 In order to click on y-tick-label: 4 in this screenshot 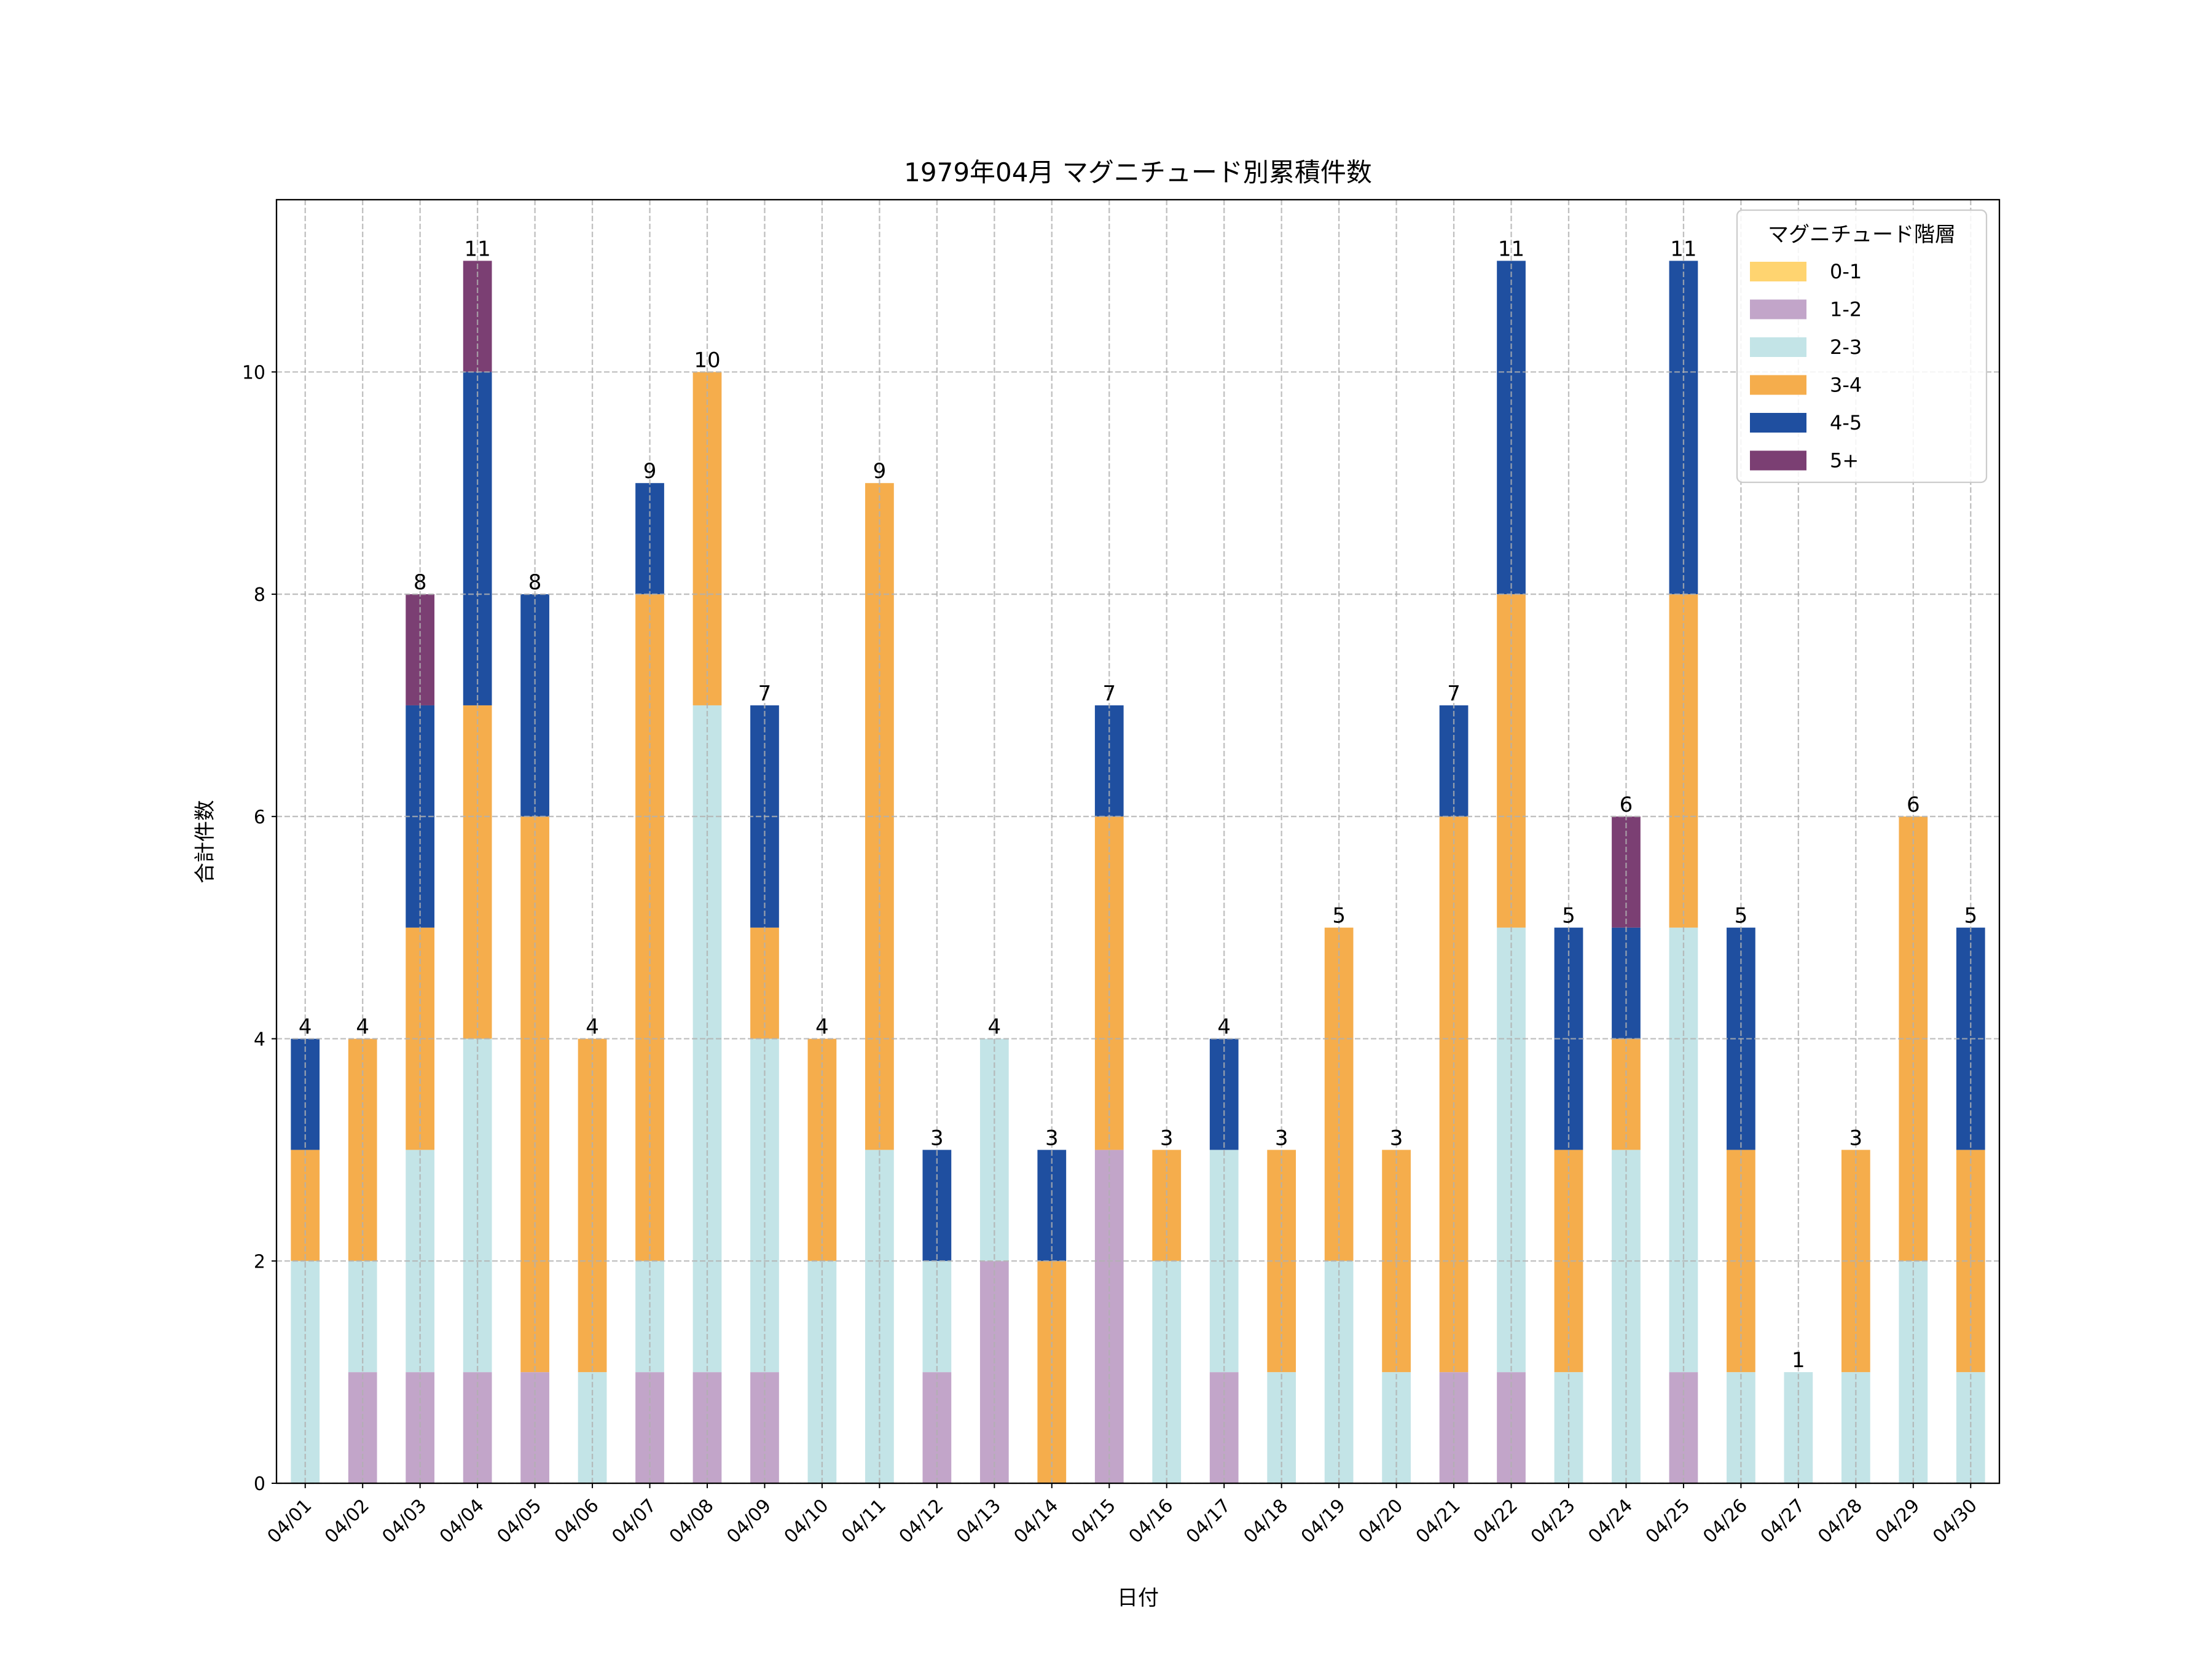, I will do `click(259, 1040)`.